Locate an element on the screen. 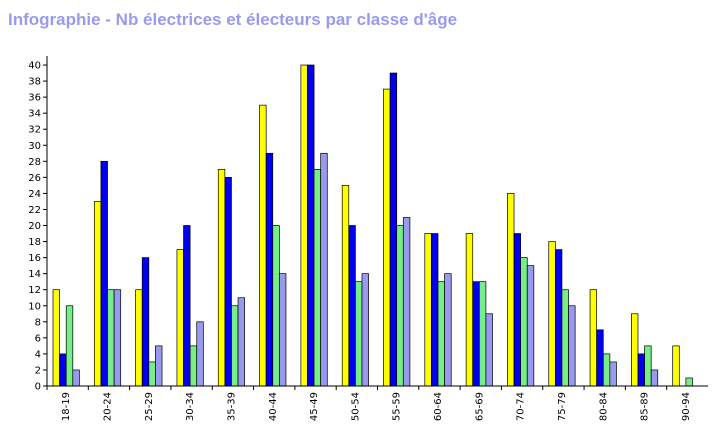 This screenshot has height=429, width=728. bar-75-79-s2 is located at coordinates (558, 318).